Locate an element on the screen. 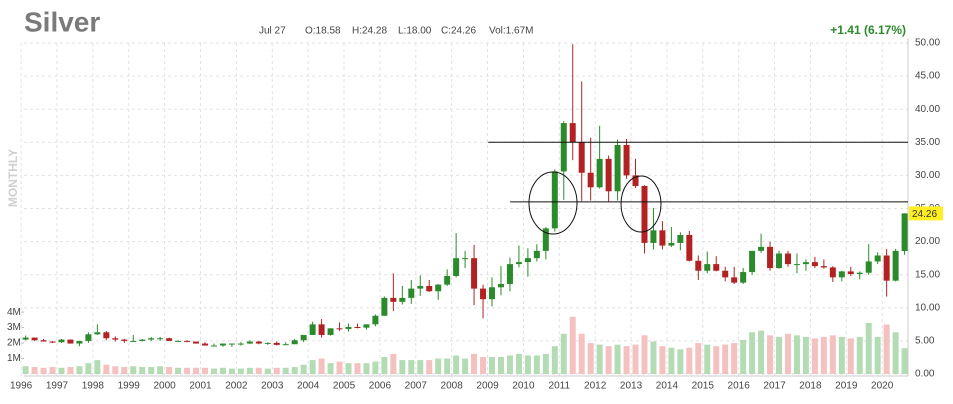  x-tick-label: 2000 is located at coordinates (165, 386).